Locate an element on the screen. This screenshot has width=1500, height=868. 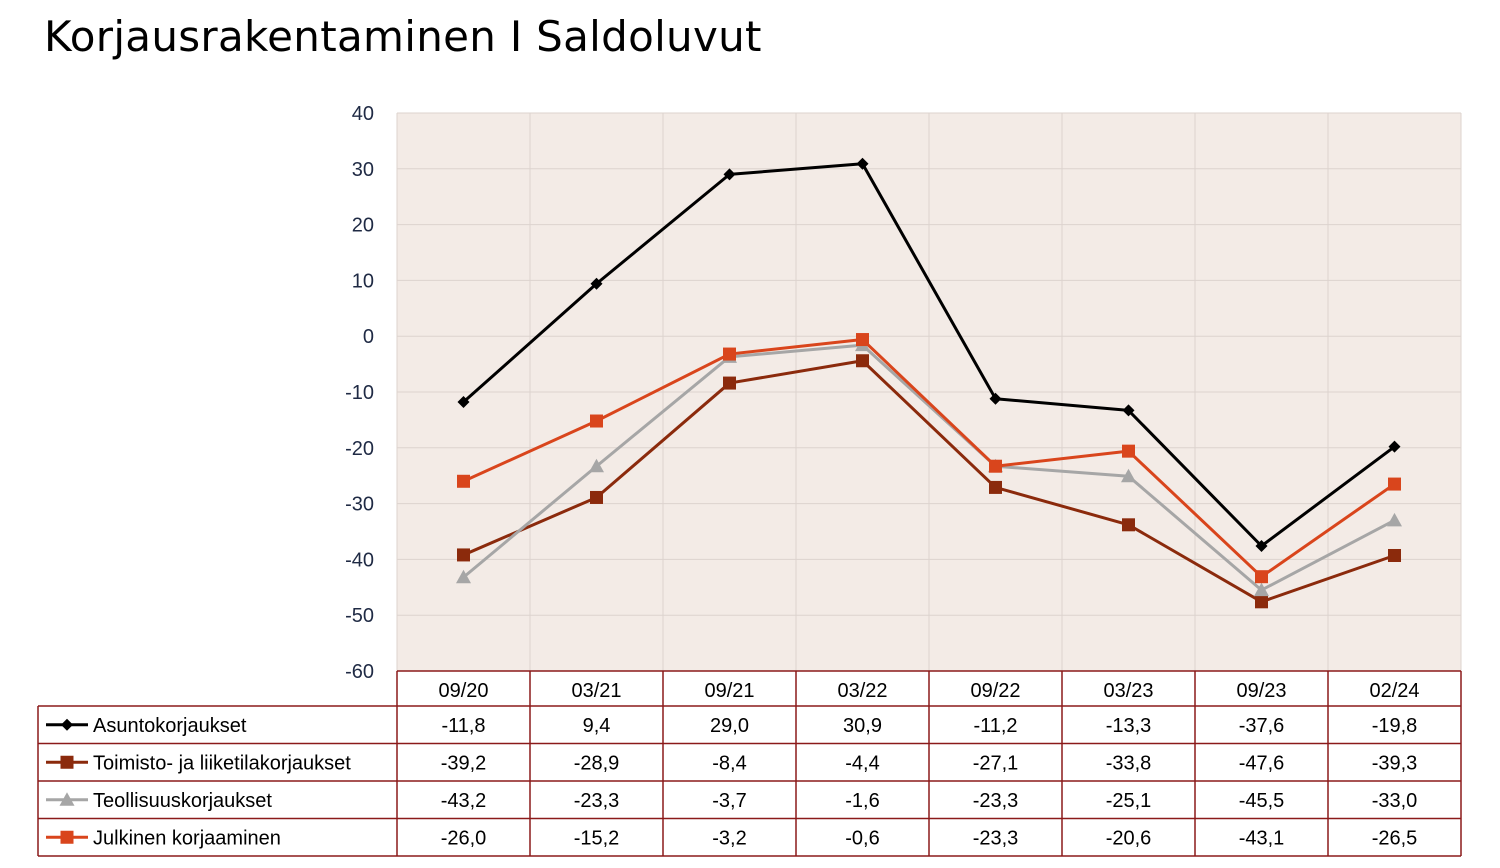
data-label: -20,6 is located at coordinates (1129, 838).